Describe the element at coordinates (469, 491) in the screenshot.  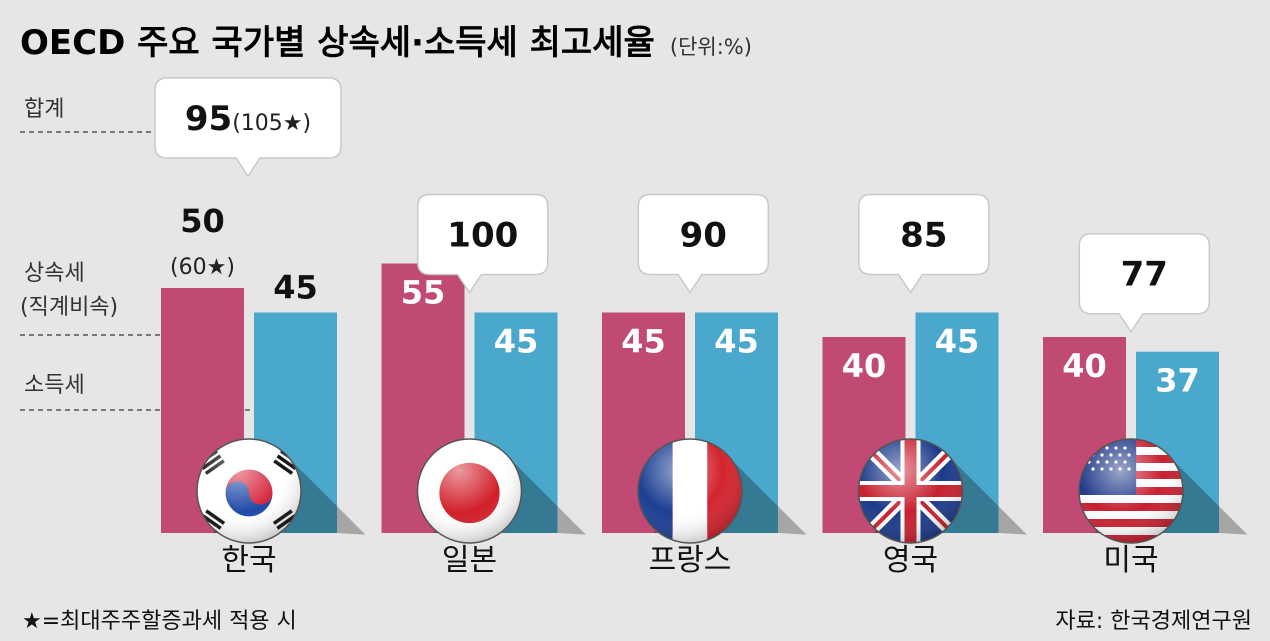
I see `japan-flag-icon` at that location.